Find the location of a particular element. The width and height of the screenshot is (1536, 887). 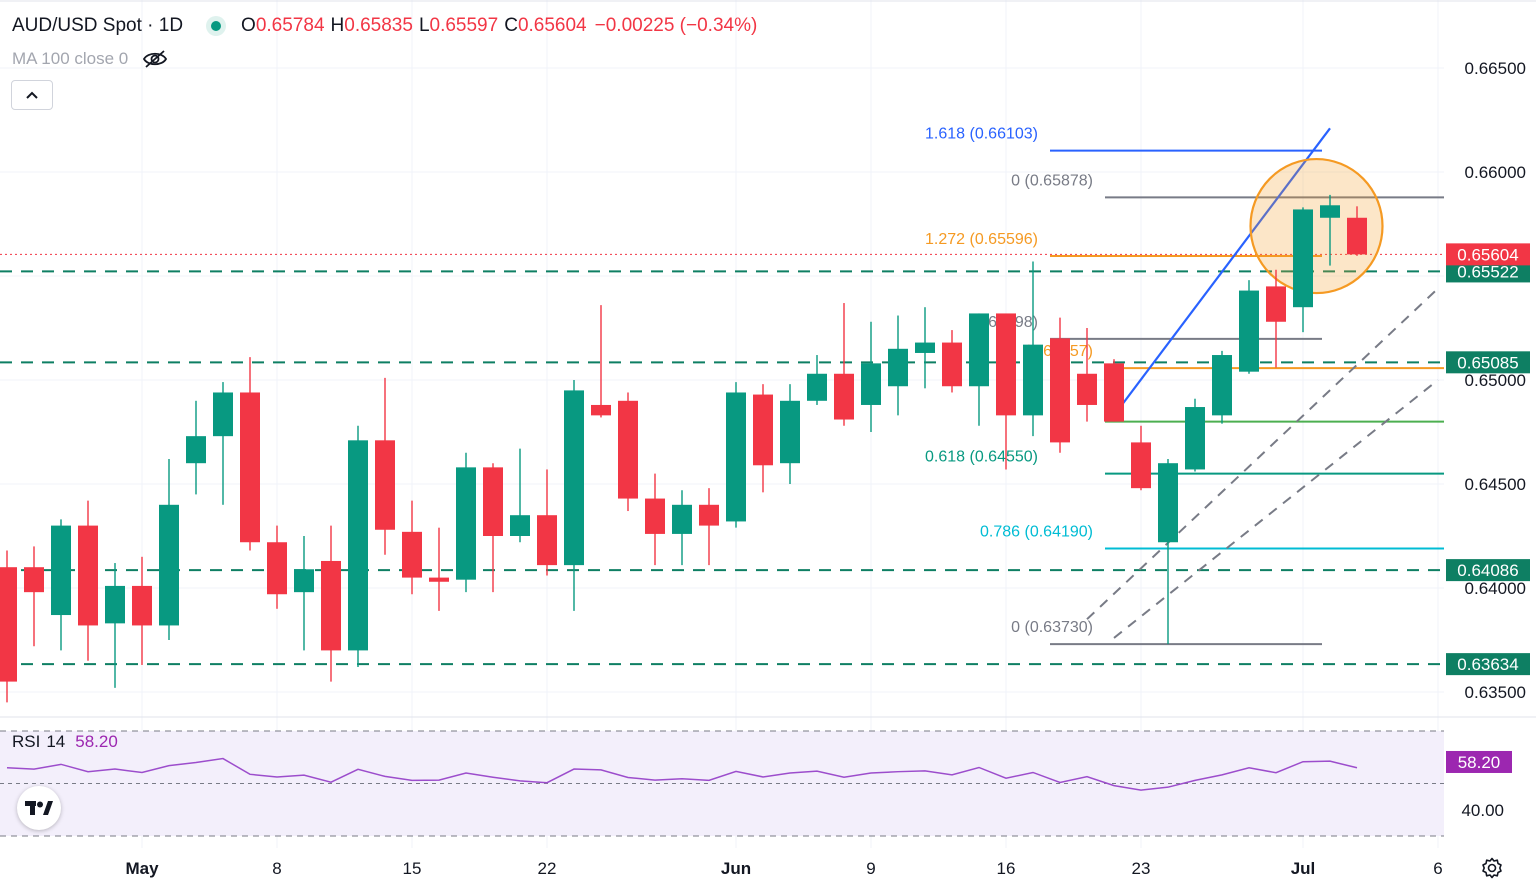

close-value: 0.65604 is located at coordinates (552, 25).